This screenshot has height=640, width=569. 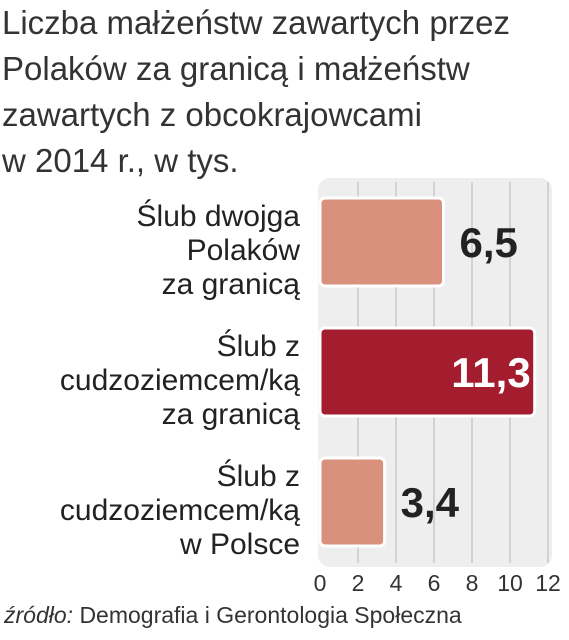 What do you see at coordinates (472, 583) in the screenshot?
I see `x-tick-label: 8` at bounding box center [472, 583].